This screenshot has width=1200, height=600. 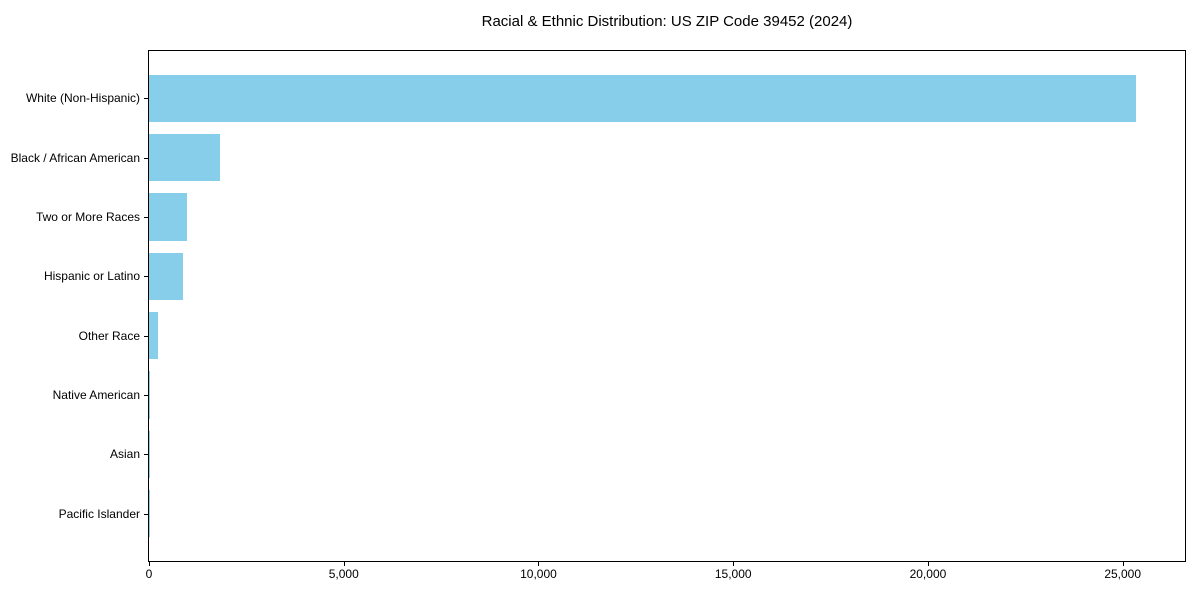 What do you see at coordinates (149, 574) in the screenshot?
I see `x-tick-label: 0` at bounding box center [149, 574].